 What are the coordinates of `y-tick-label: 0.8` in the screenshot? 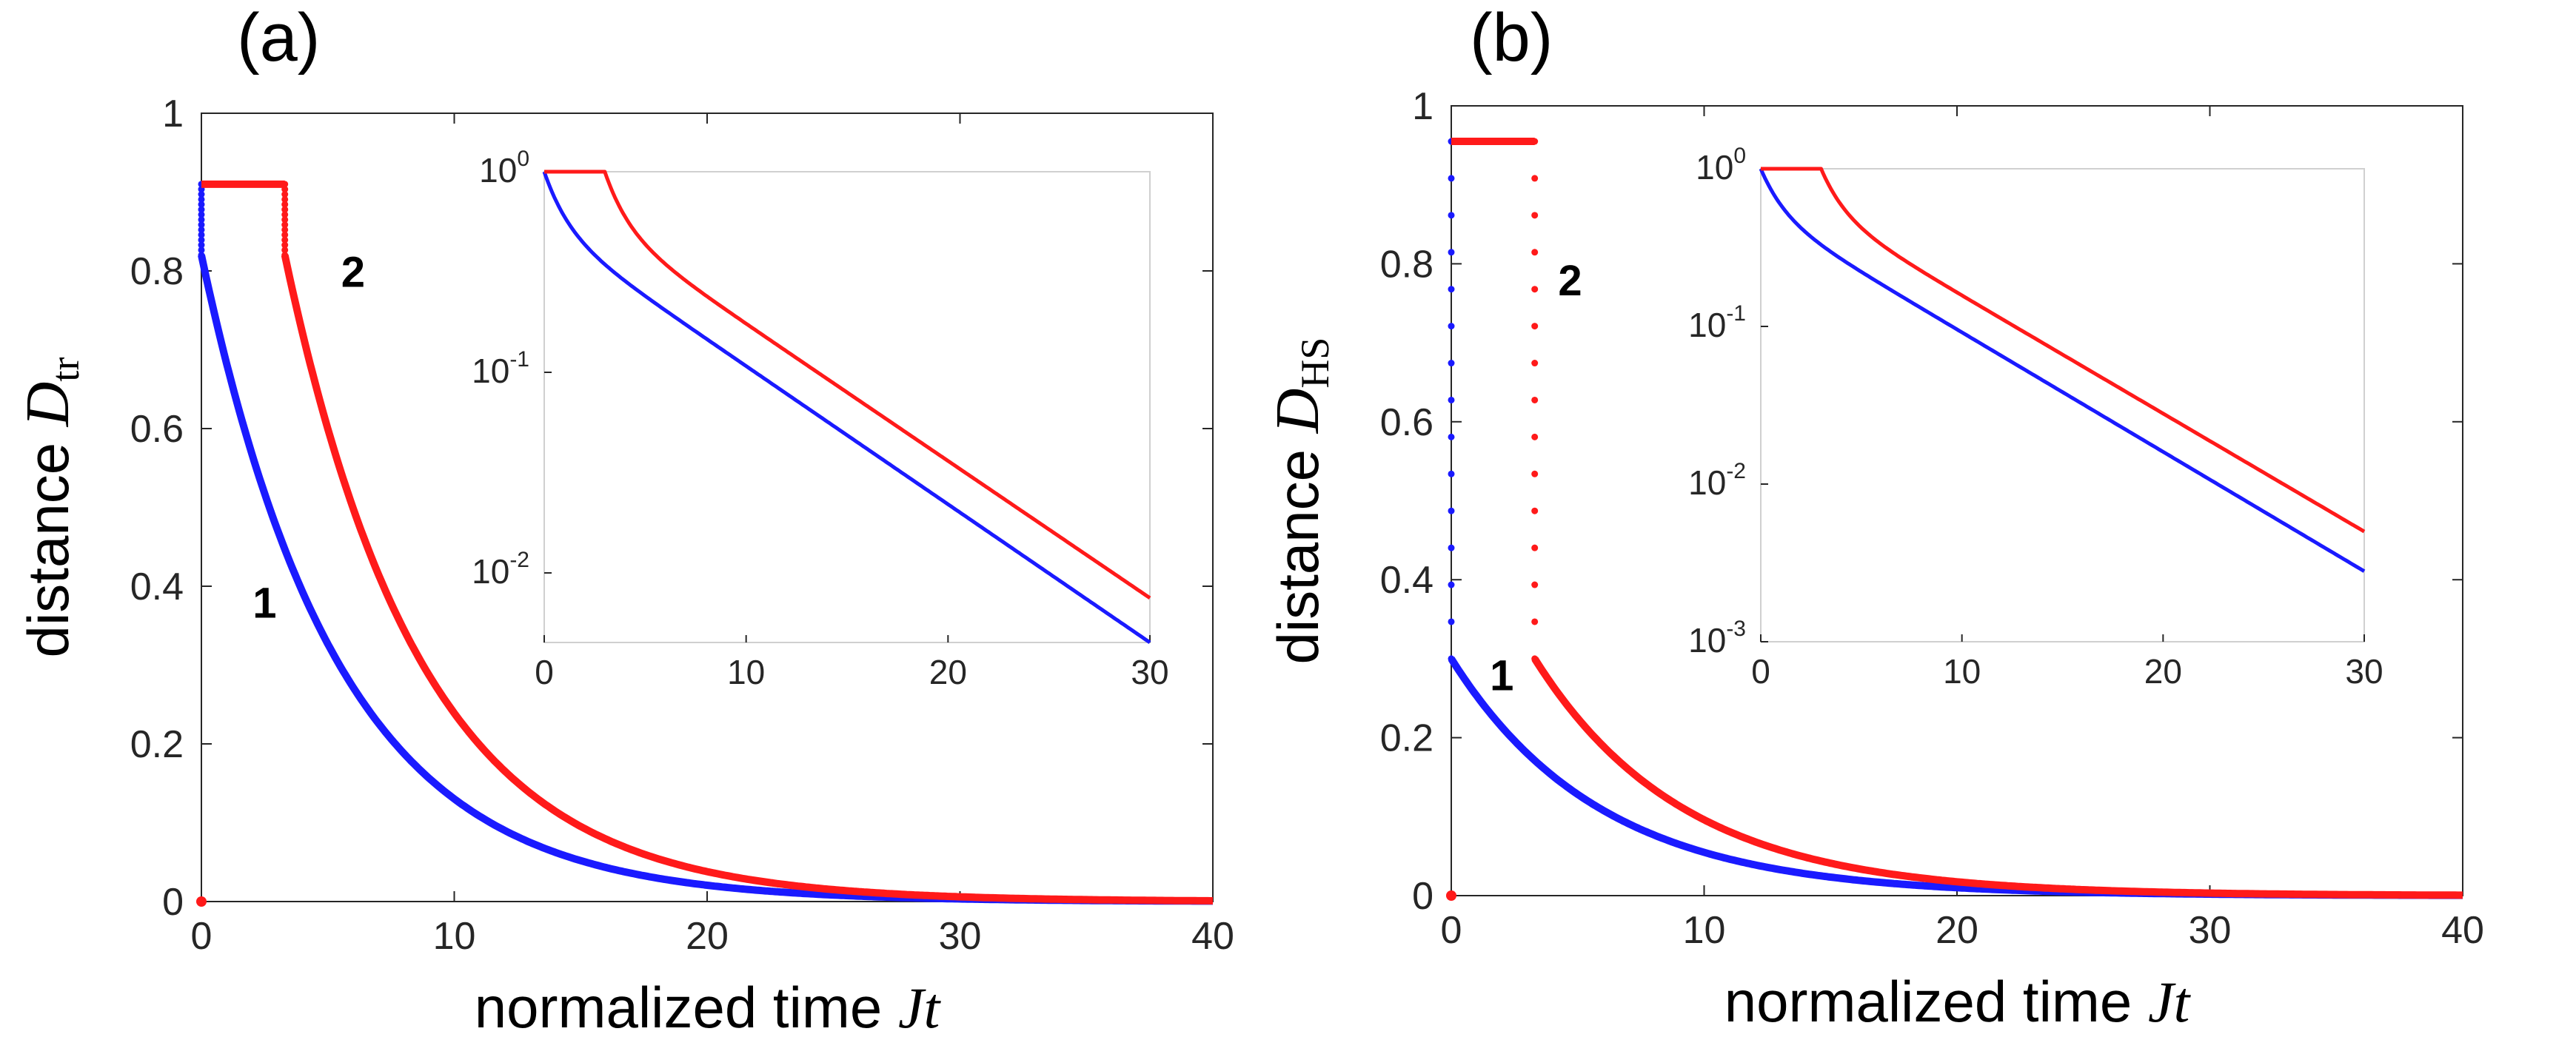 It's located at (1406, 264).